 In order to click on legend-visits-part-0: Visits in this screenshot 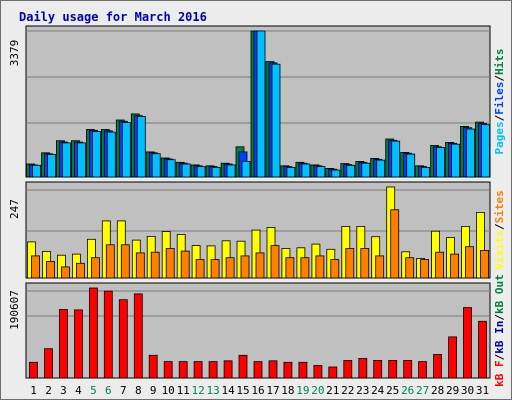, I will do `click(499, 250)`.